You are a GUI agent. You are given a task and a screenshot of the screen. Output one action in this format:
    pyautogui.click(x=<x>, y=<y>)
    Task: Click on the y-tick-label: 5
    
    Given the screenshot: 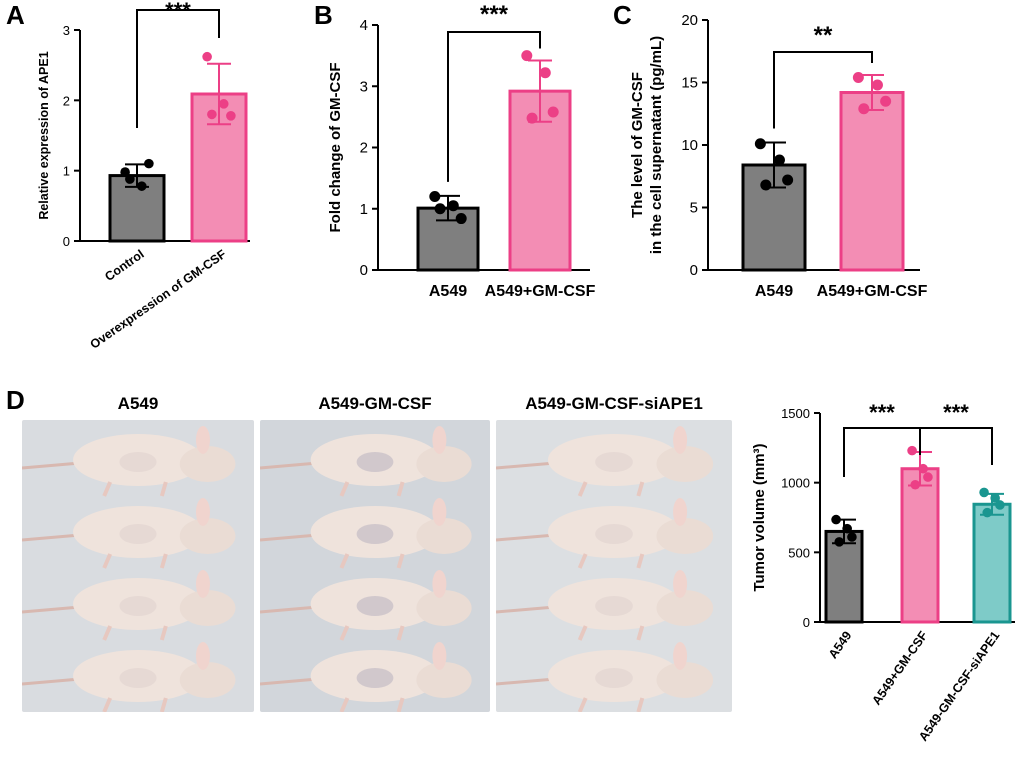 What is the action you would take?
    pyautogui.click(x=694, y=208)
    